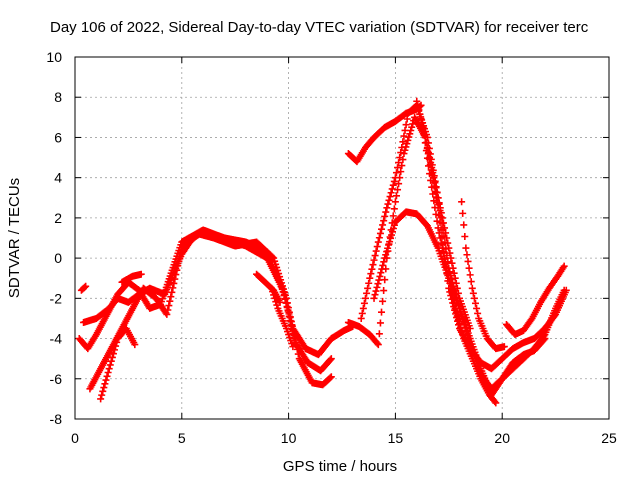 The height and width of the screenshot is (480, 640). What do you see at coordinates (58, 137) in the screenshot?
I see `y-tick-label: 6` at bounding box center [58, 137].